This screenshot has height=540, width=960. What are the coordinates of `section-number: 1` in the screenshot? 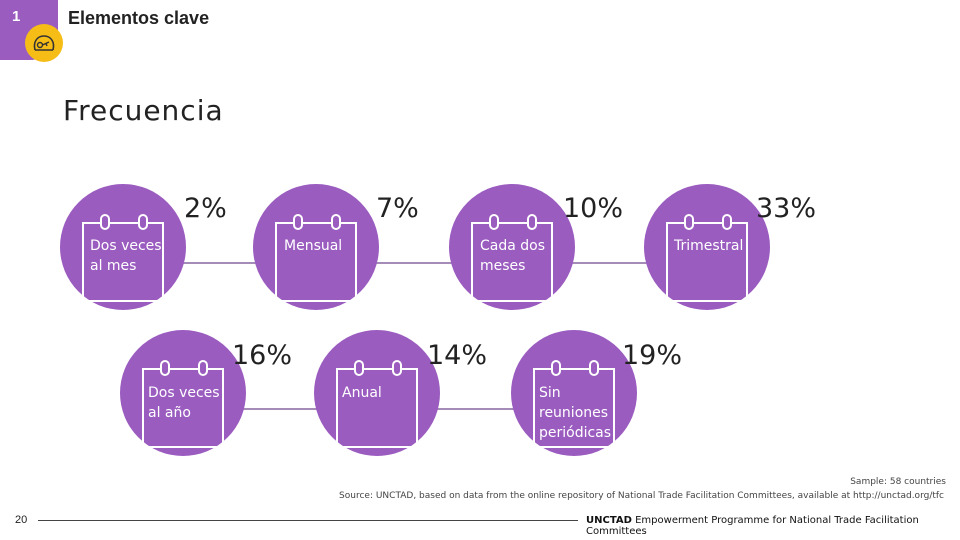 It's located at (16, 16).